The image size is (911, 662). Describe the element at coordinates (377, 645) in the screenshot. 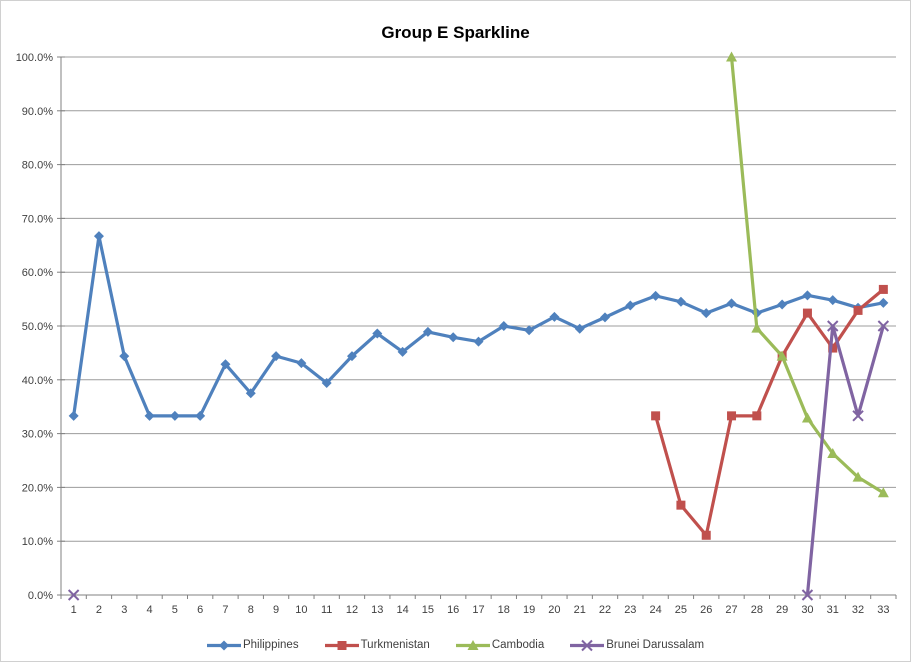

I see `legend-item-turkmenistan: Turkmenistan` at that location.